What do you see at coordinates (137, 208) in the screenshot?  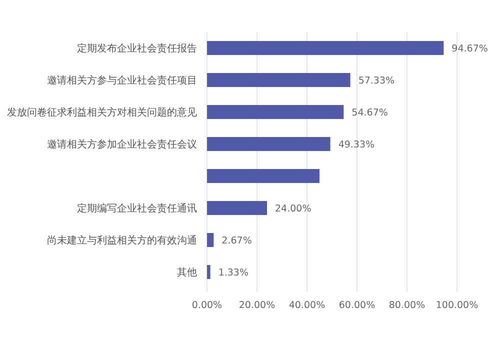 I see `y-tick-label: 定期编写企业社会责任通讯` at bounding box center [137, 208].